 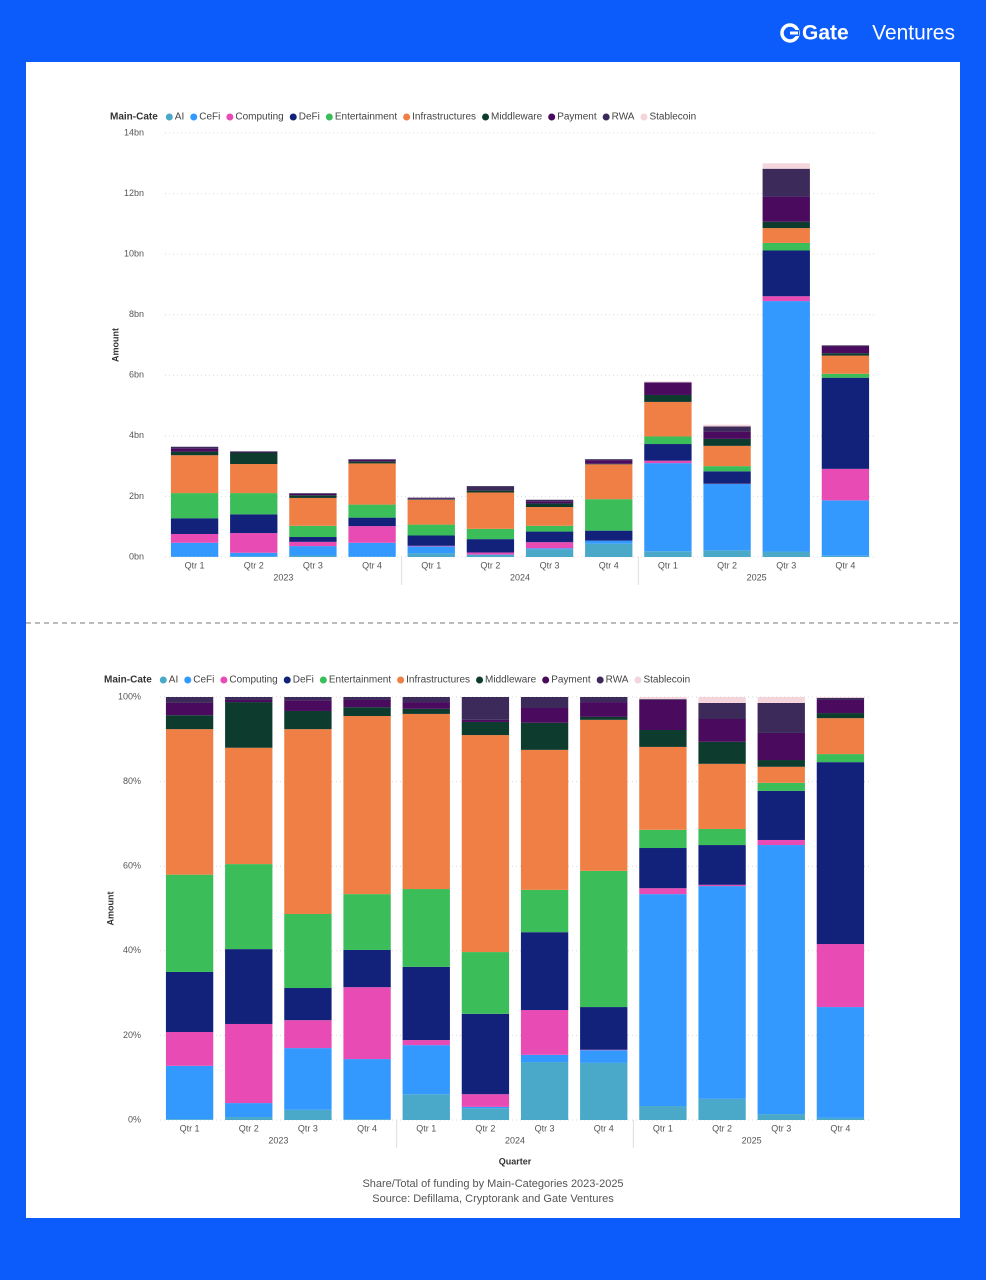 I want to click on logo-bar, so click(x=794, y=33).